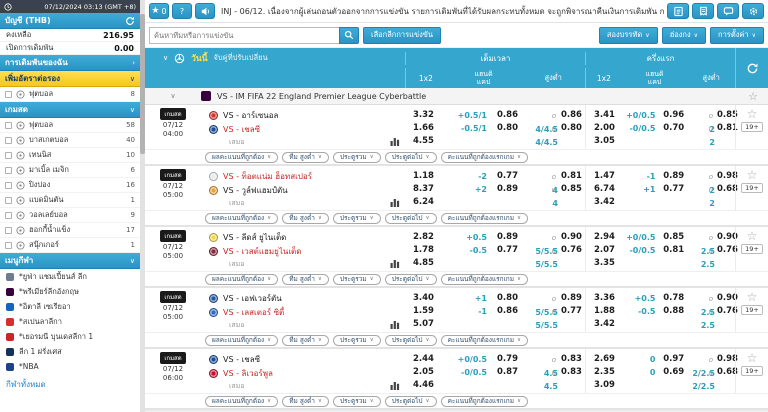 The height and width of the screenshot is (412, 768). Describe the element at coordinates (604, 359) in the screenshot. I see `odds-fh-1x2-home: 2.69` at that location.